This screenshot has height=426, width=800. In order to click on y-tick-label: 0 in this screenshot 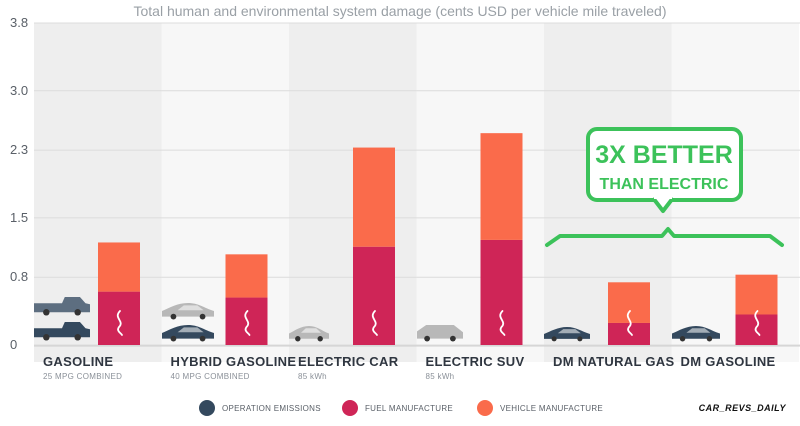, I will do `click(13, 344)`.